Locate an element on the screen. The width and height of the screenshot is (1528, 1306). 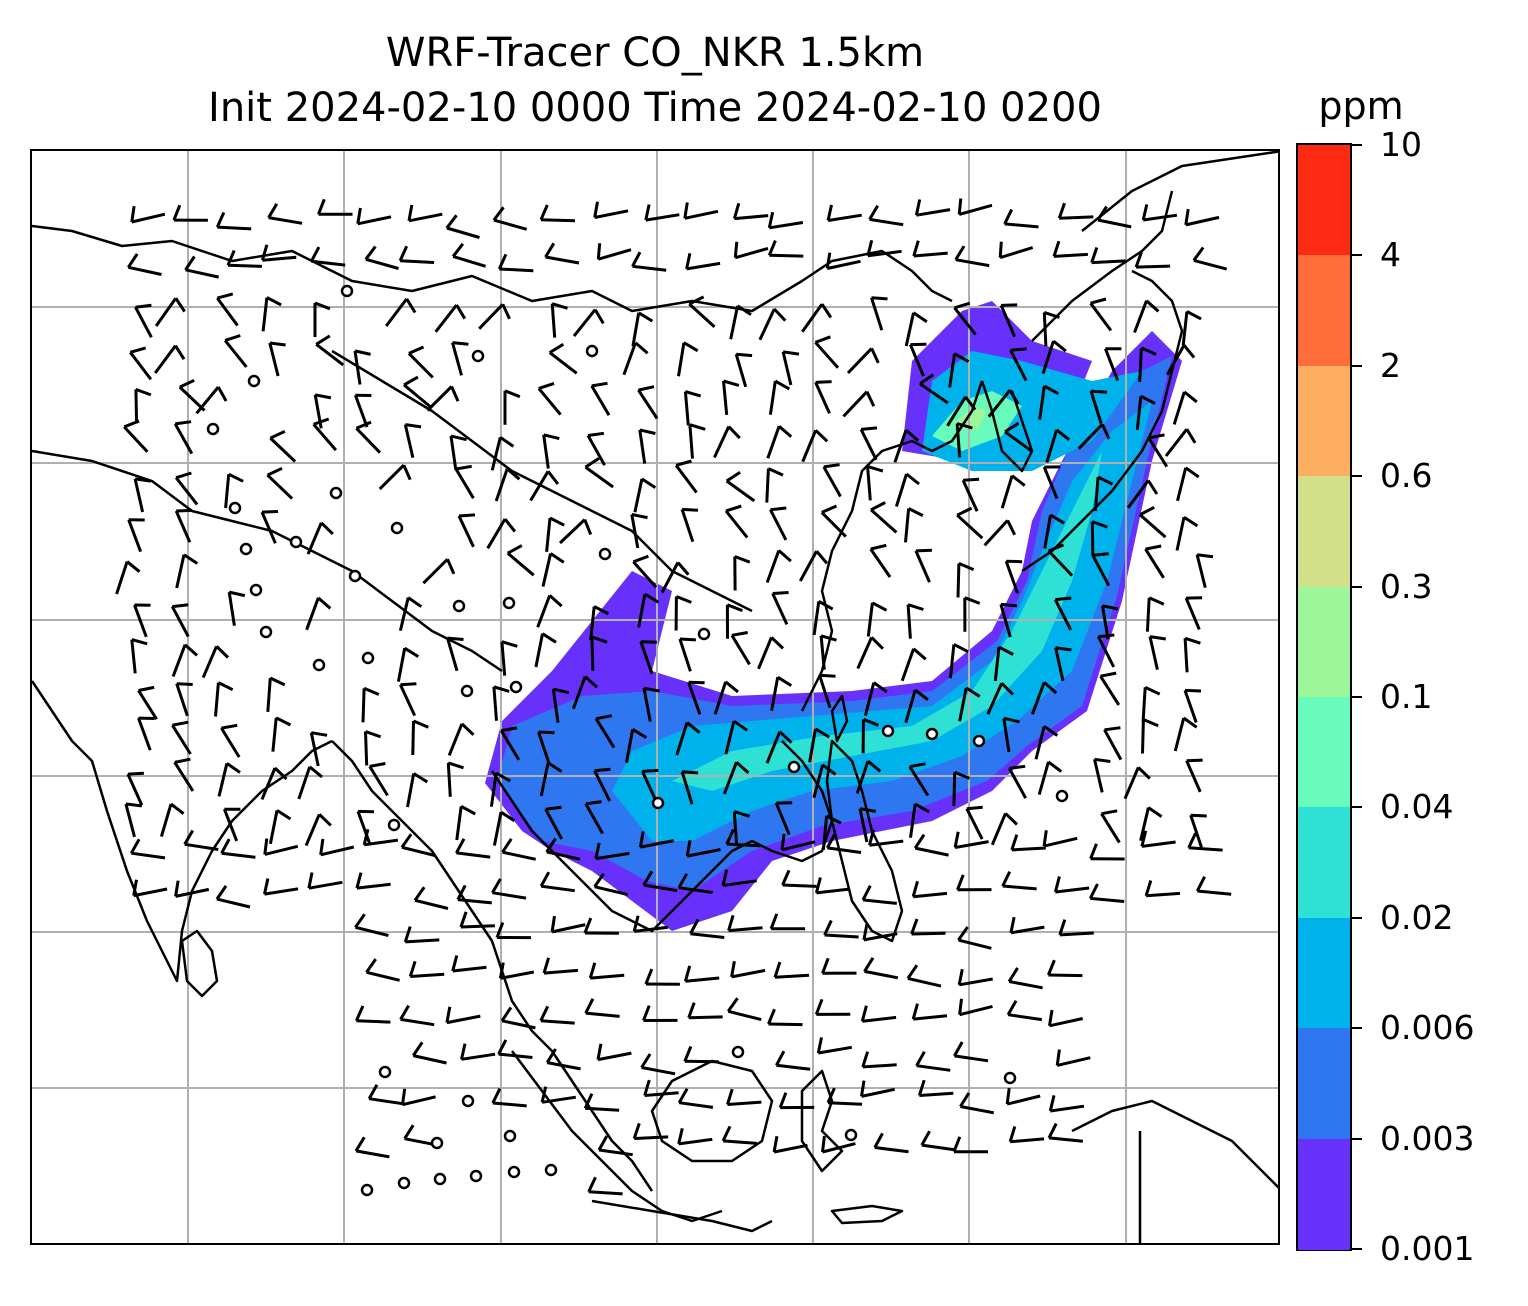
colorbar-tick-label: 0.6 is located at coordinates (1406, 476).